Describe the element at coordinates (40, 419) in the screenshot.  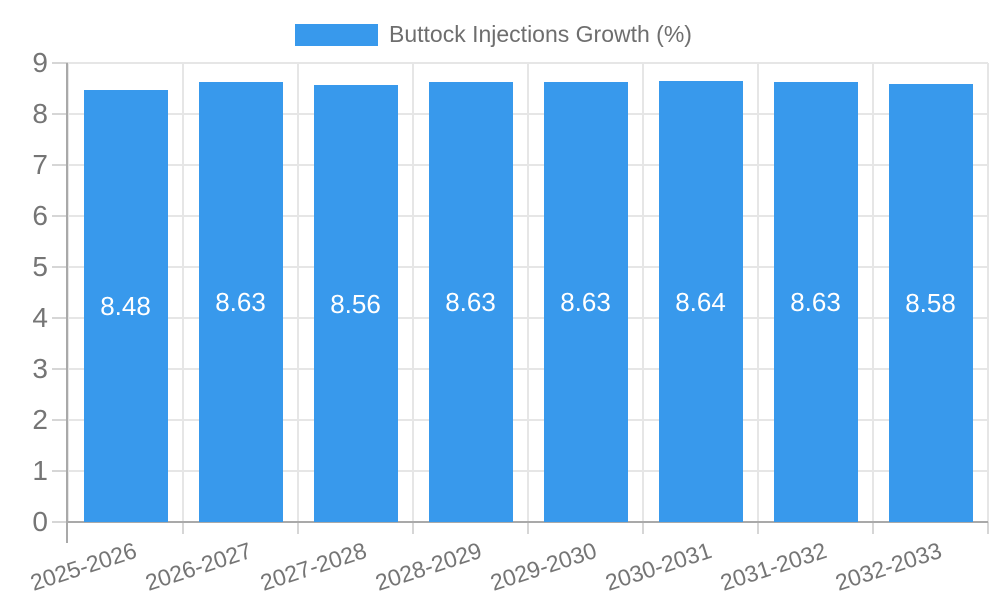
I see `y-axis-tick-label: 2` at that location.